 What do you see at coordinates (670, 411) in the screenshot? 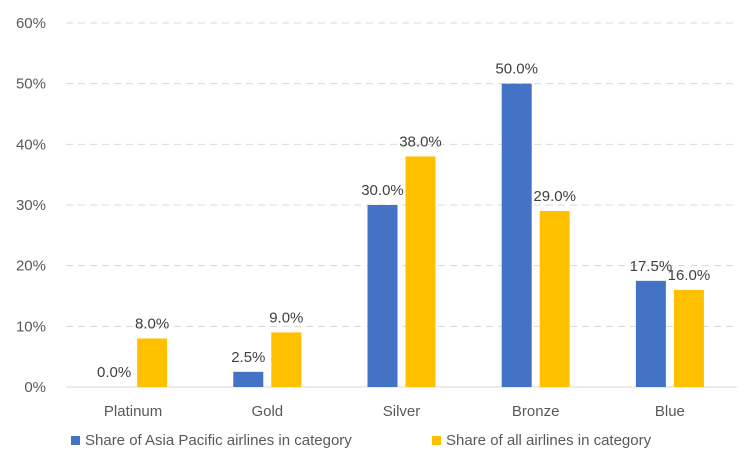
I see `x-tick-label: Blue` at bounding box center [670, 411].